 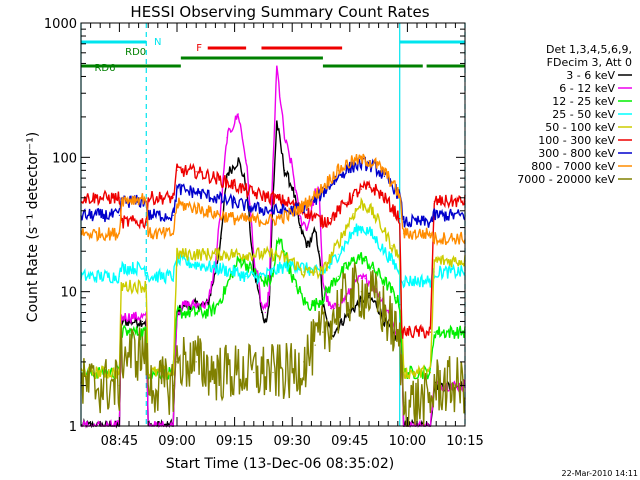 I want to click on legend-item: 300 - 800 keV, so click(x=585, y=153).